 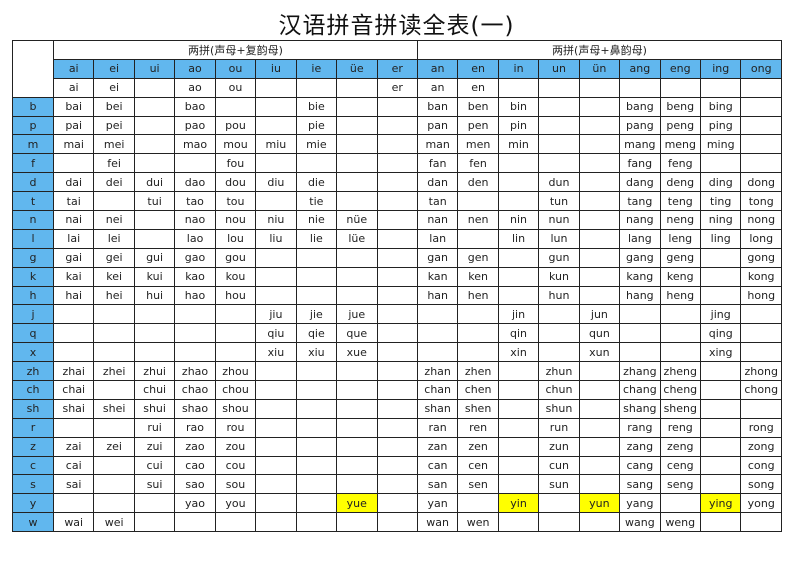 What do you see at coordinates (114, 408) in the screenshot?
I see `syllable-cell: shei` at bounding box center [114, 408].